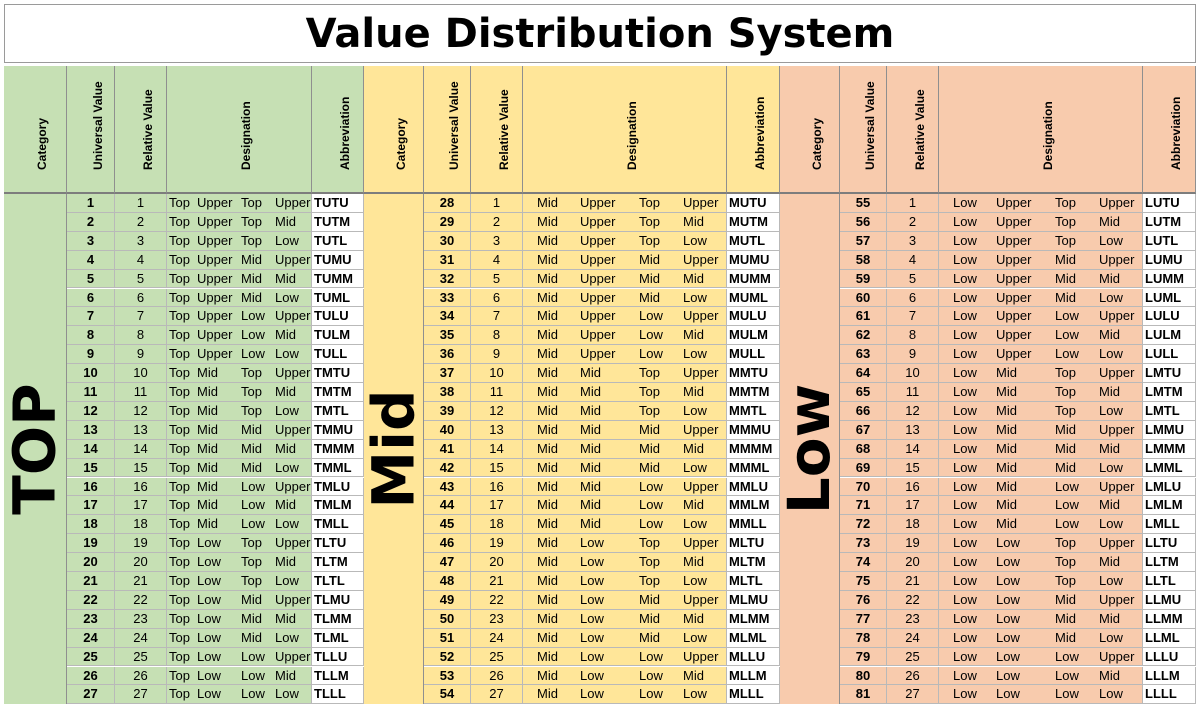  I want to click on universal-value: 61, so click(863, 317).